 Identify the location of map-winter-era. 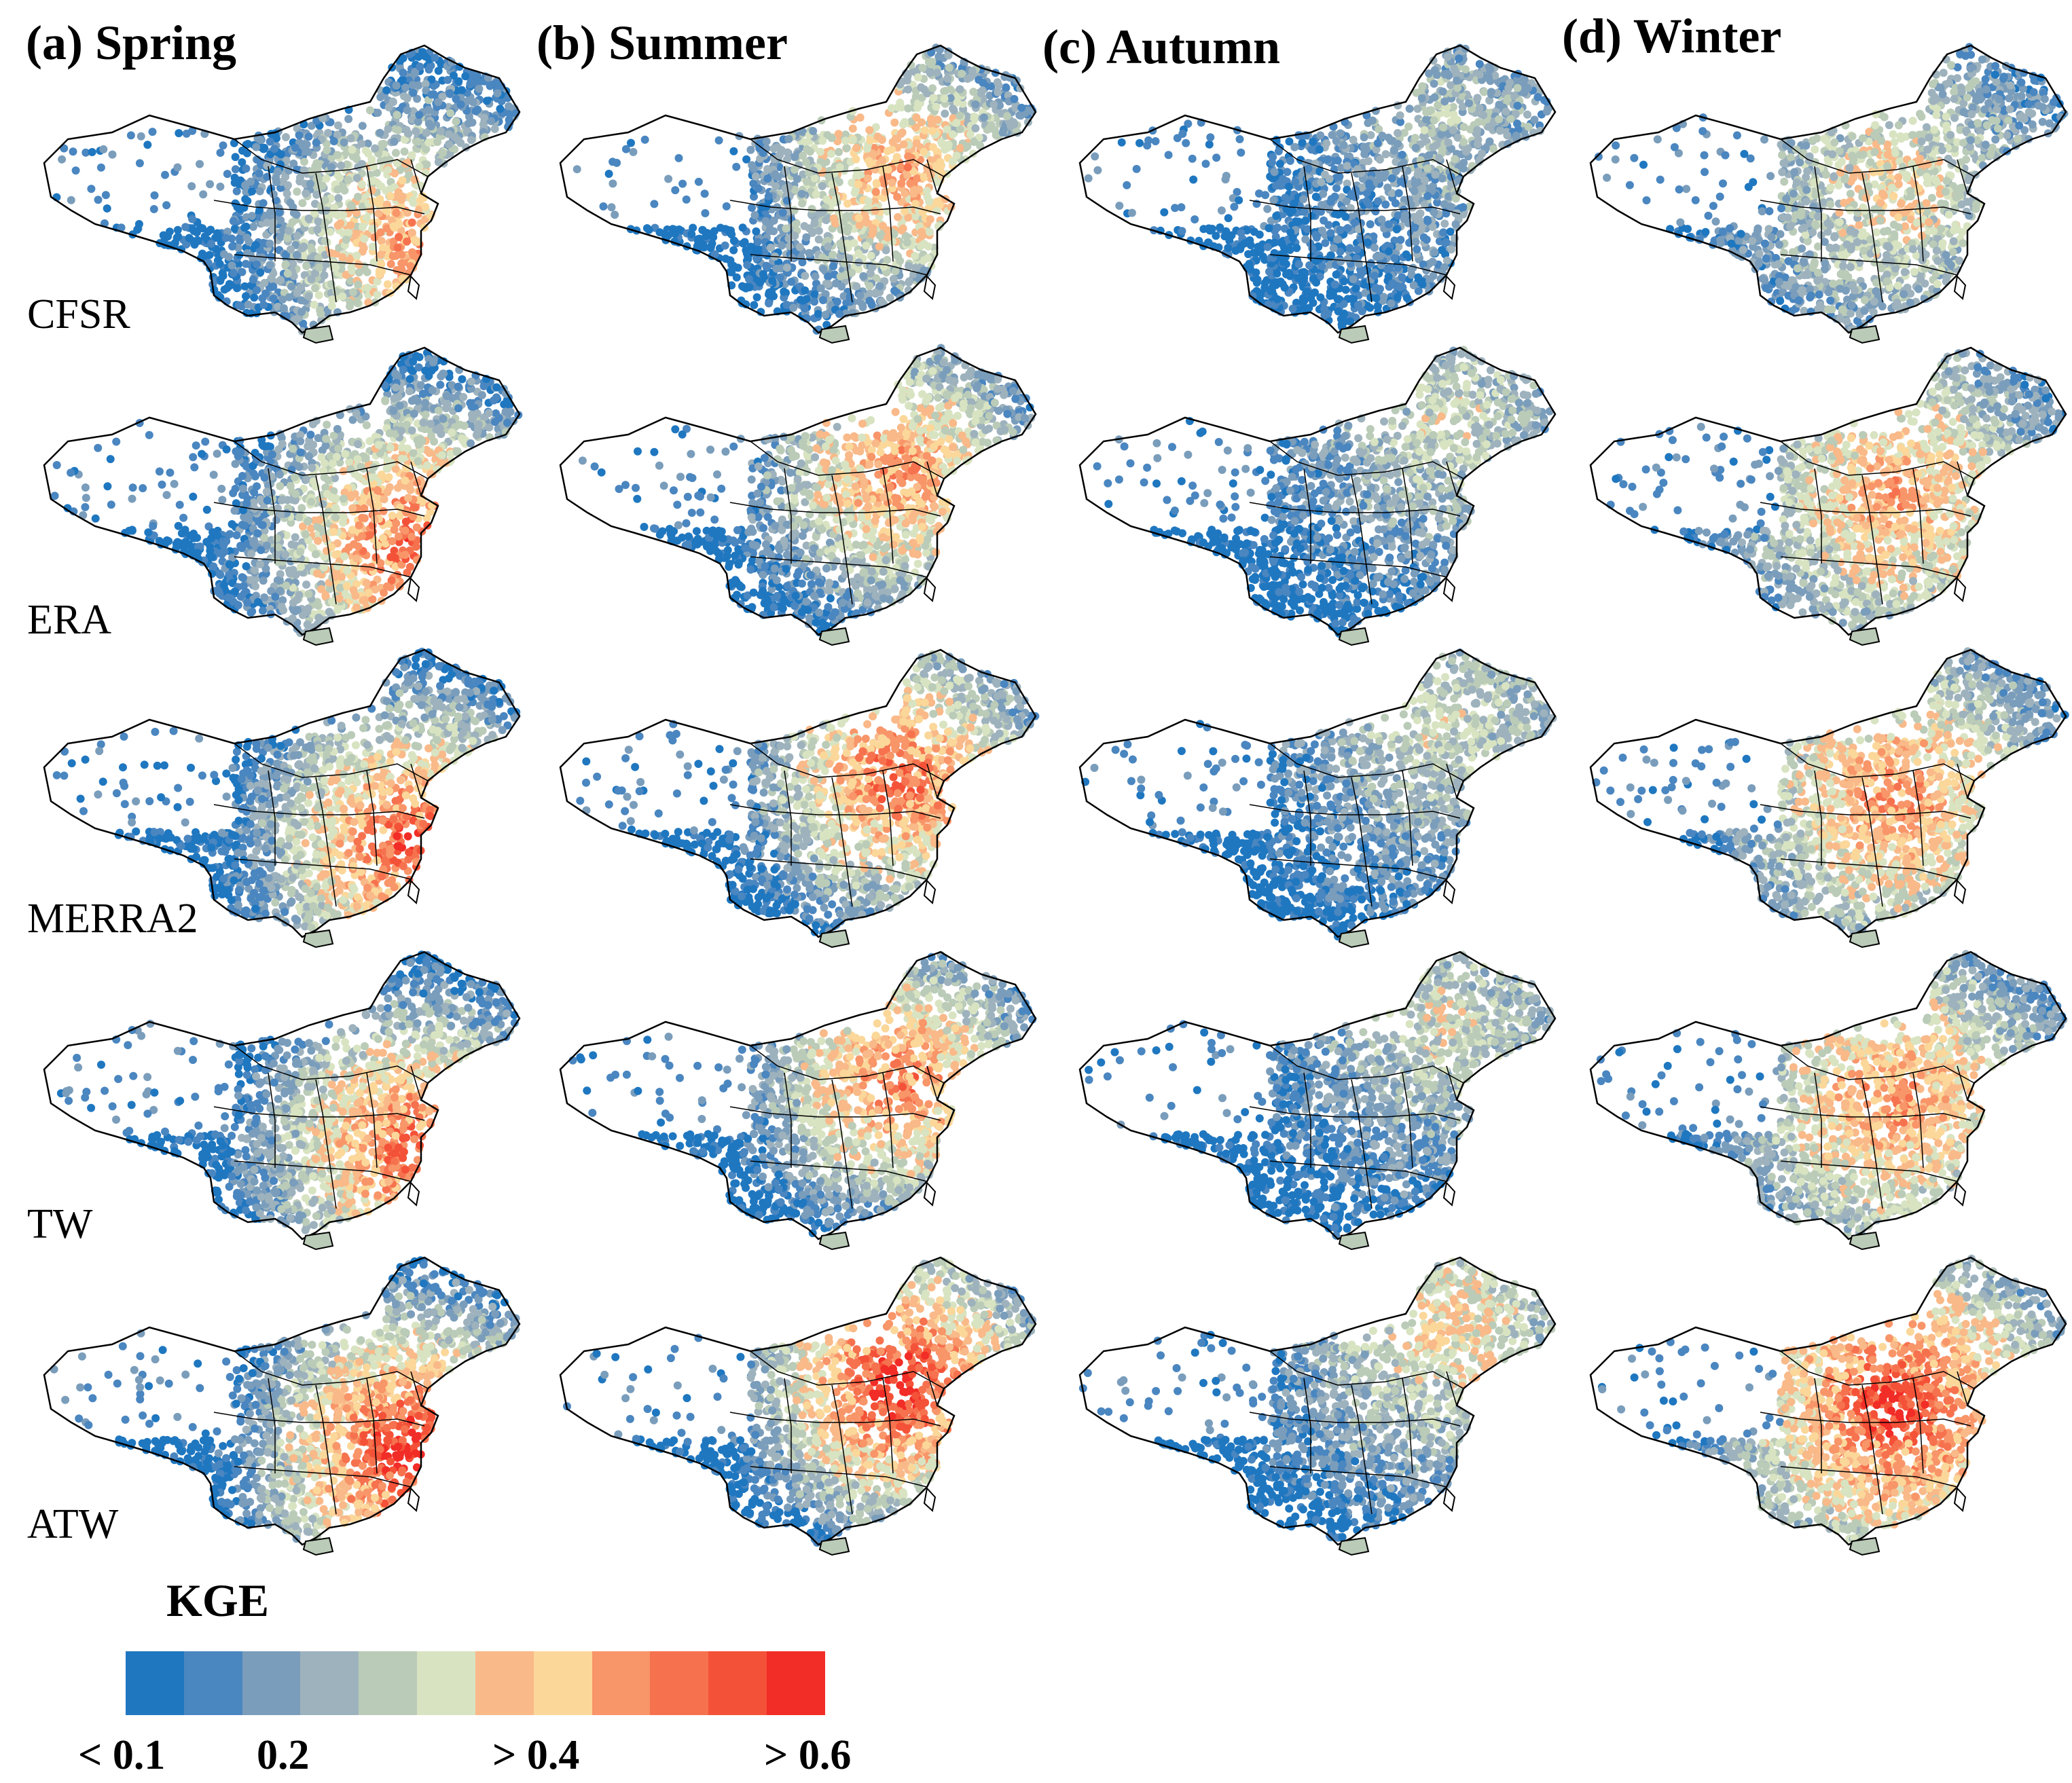
(1828, 496).